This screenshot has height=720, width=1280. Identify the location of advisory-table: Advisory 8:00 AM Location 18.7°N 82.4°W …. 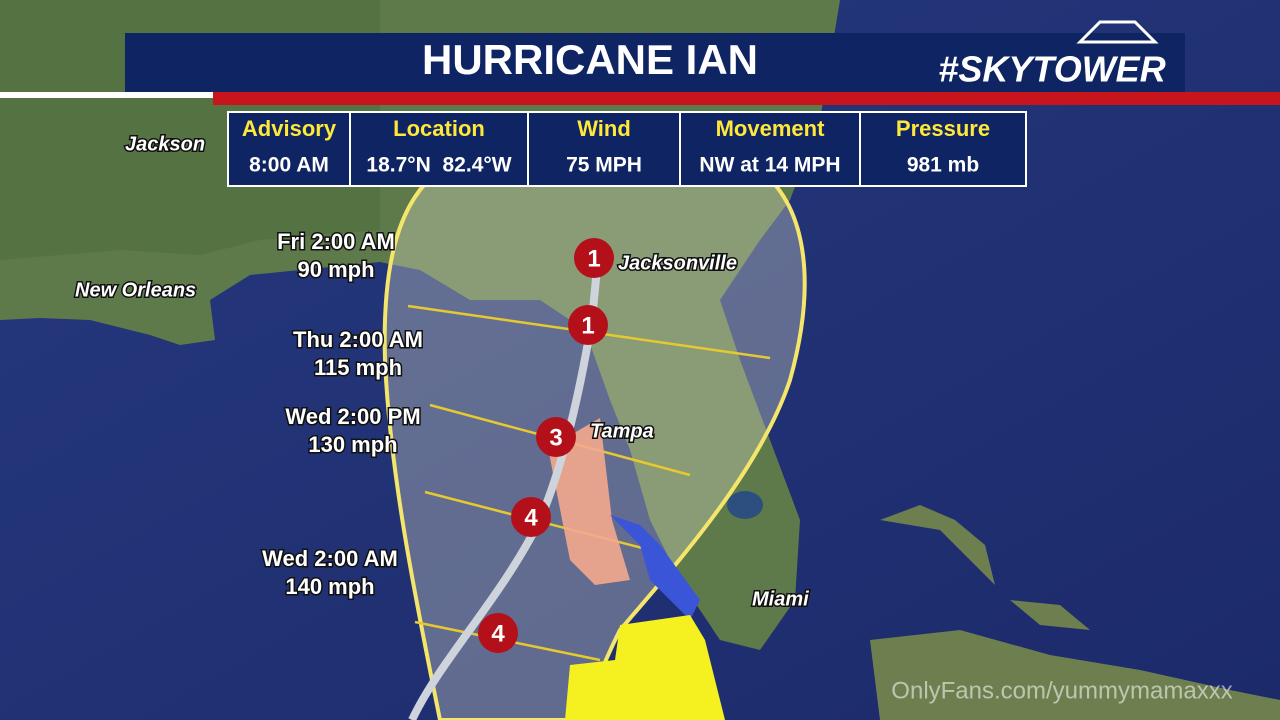
(627, 149).